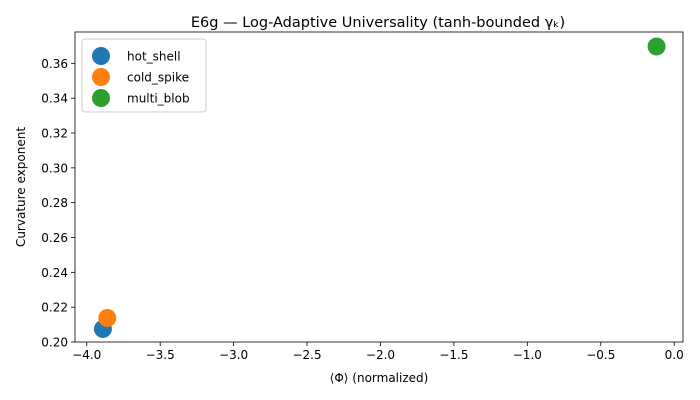  What do you see at coordinates (674, 355) in the screenshot?
I see `x-tick-label: 0.0` at bounding box center [674, 355].